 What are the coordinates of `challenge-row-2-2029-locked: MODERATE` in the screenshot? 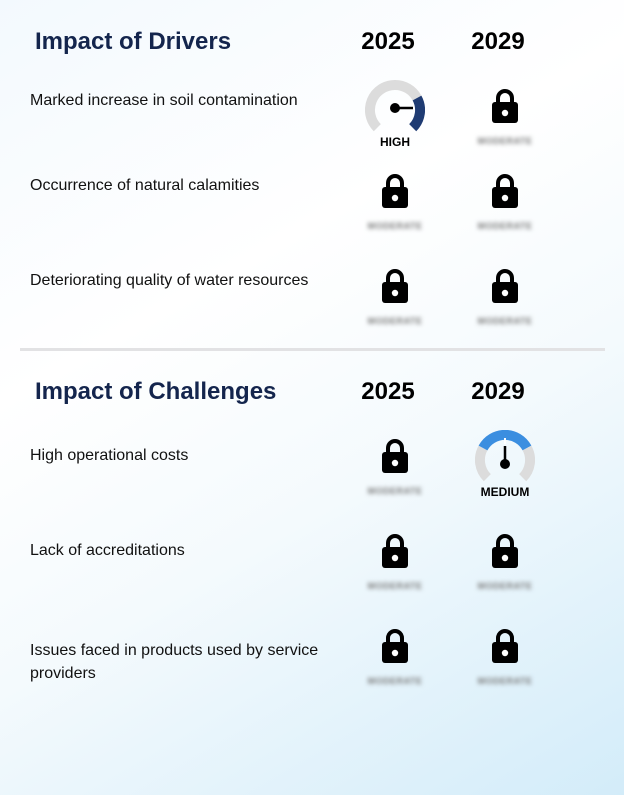 It's located at (505, 568).